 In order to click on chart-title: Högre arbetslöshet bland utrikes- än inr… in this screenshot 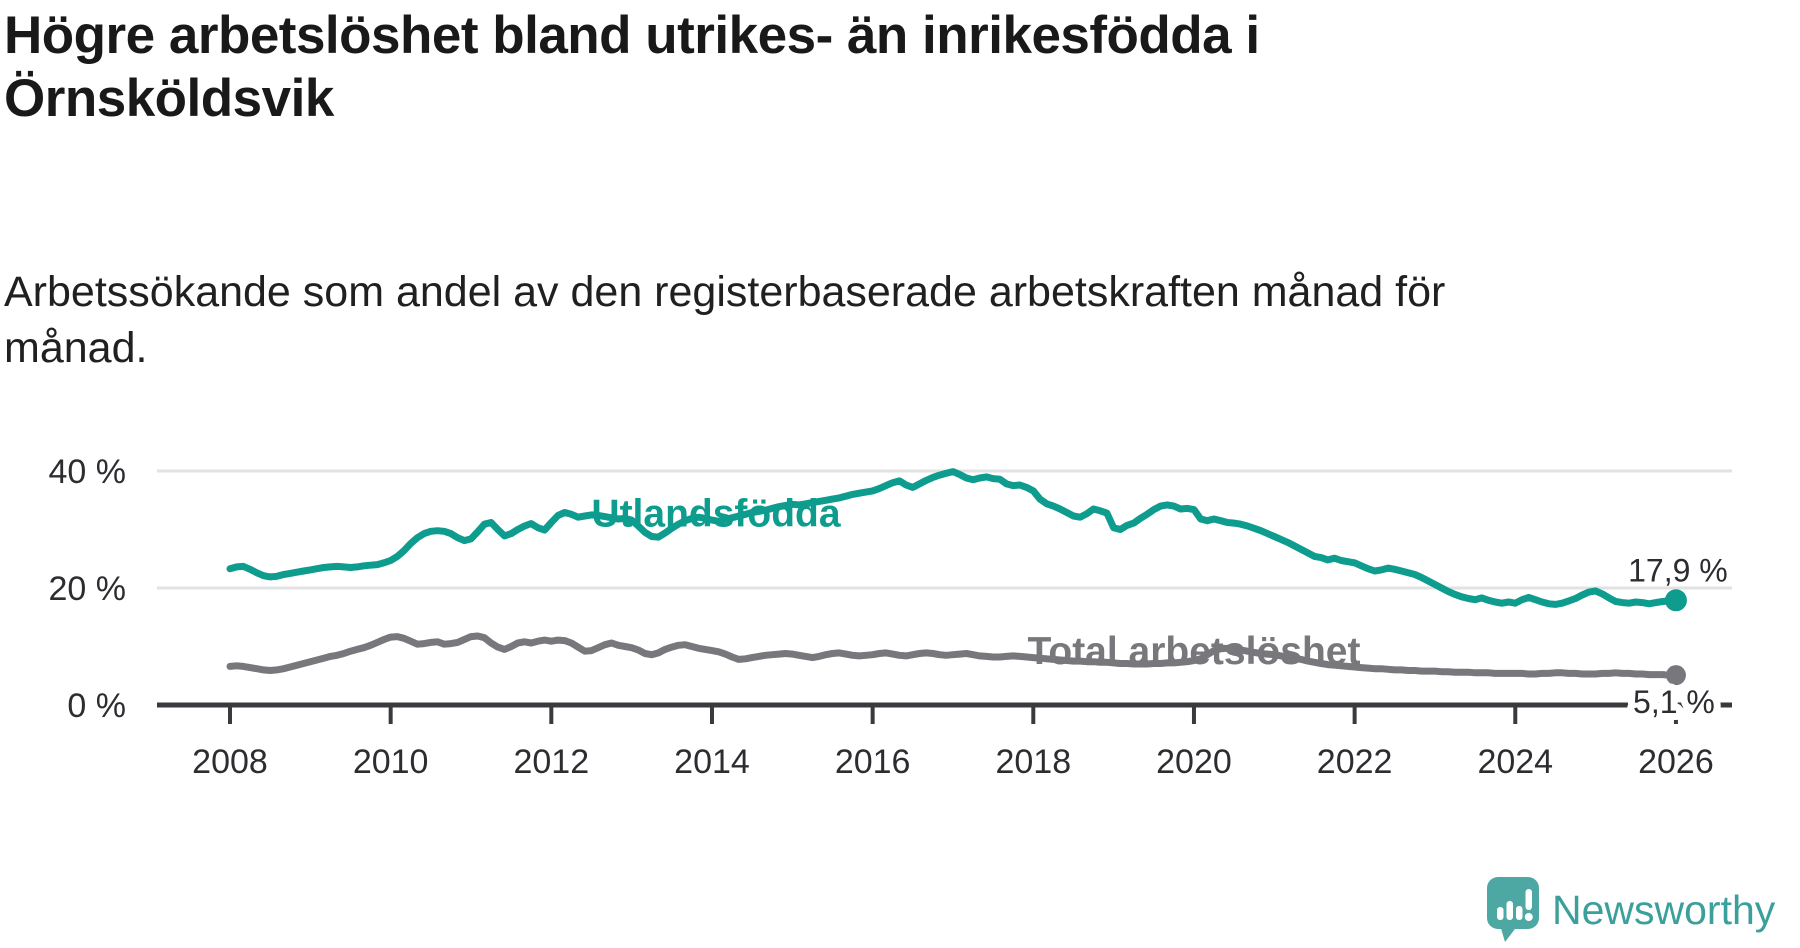, I will do `click(632, 67)`.